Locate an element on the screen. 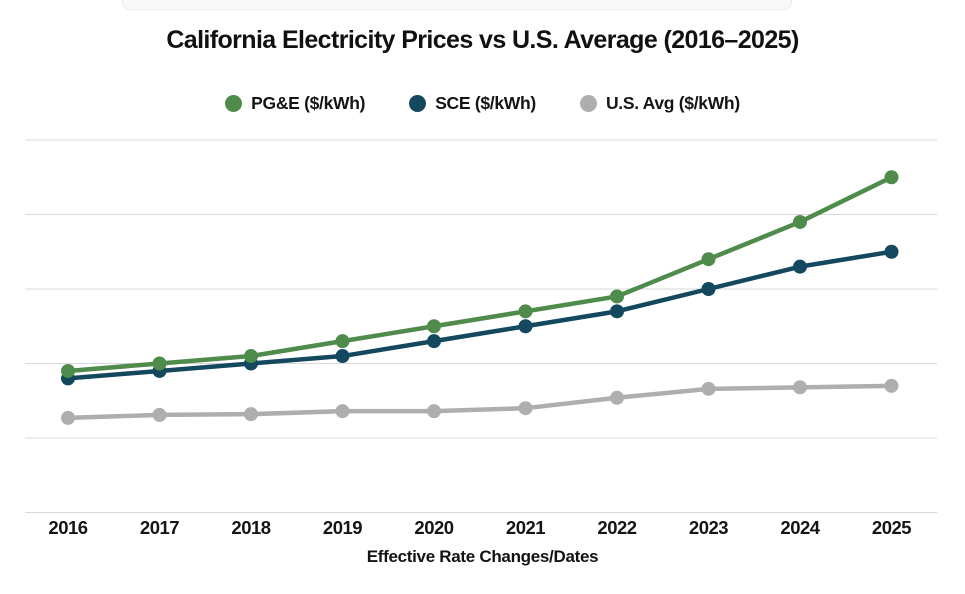  x-axis-title: Effective Rate Changes/Dates is located at coordinates (482, 556).